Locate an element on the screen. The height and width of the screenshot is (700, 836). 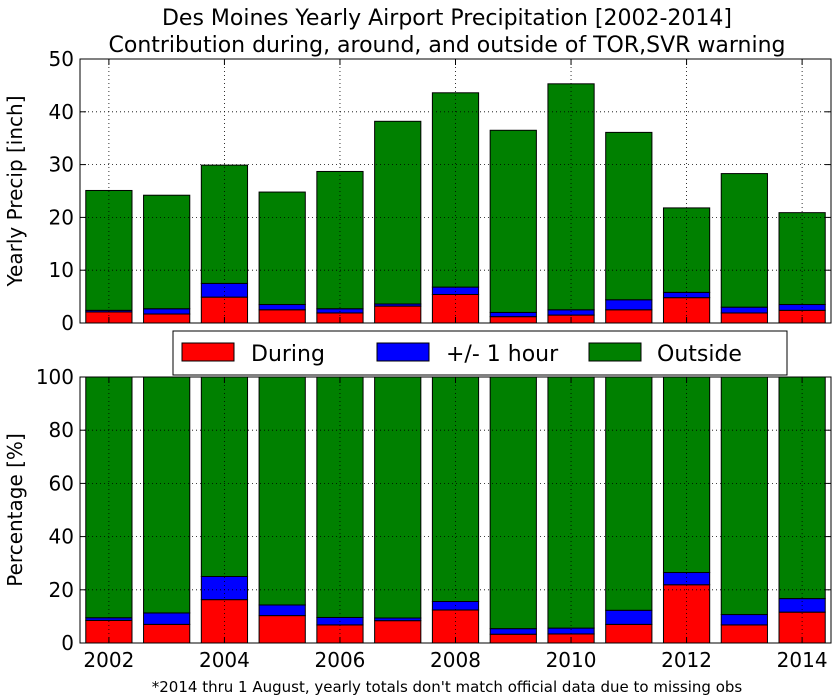
bar-top-2002-outside is located at coordinates (109, 250).